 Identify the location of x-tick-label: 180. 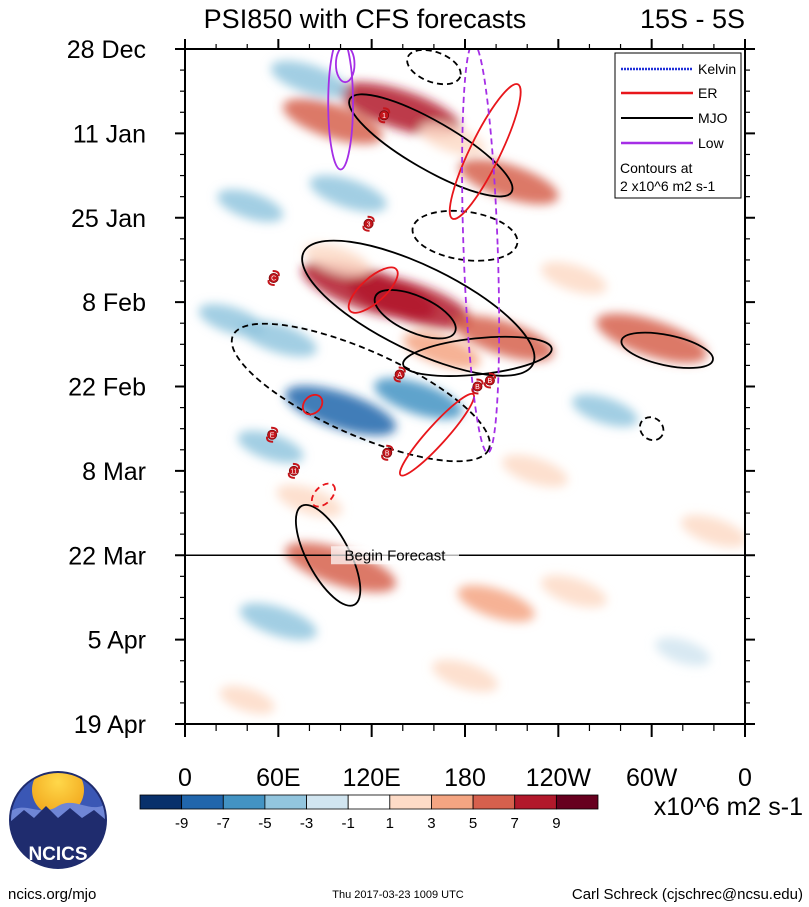
(465, 778).